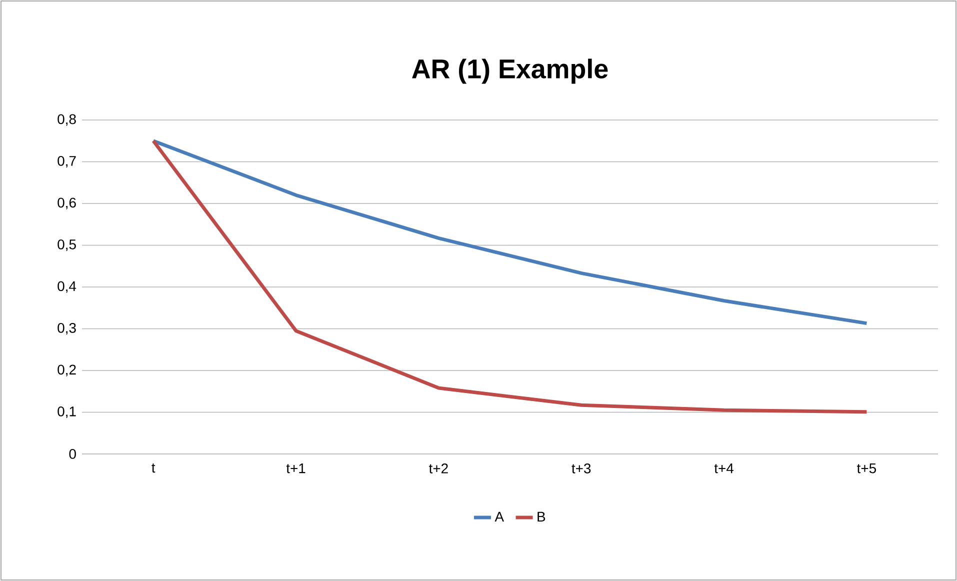 This screenshot has width=957, height=581. What do you see at coordinates (67, 370) in the screenshot?
I see `y-tick-label: 0,2` at bounding box center [67, 370].